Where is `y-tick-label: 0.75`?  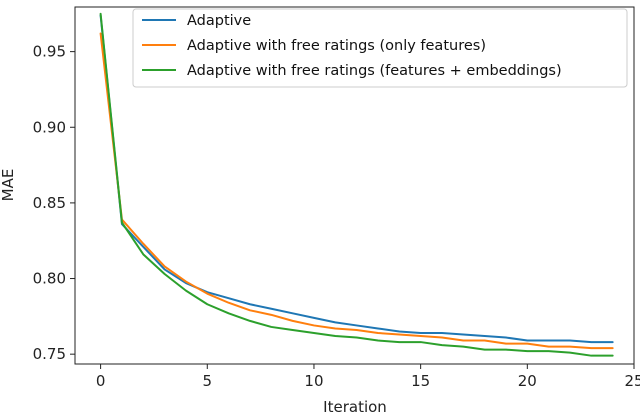
y-tick-label: 0.75 is located at coordinates (49, 354).